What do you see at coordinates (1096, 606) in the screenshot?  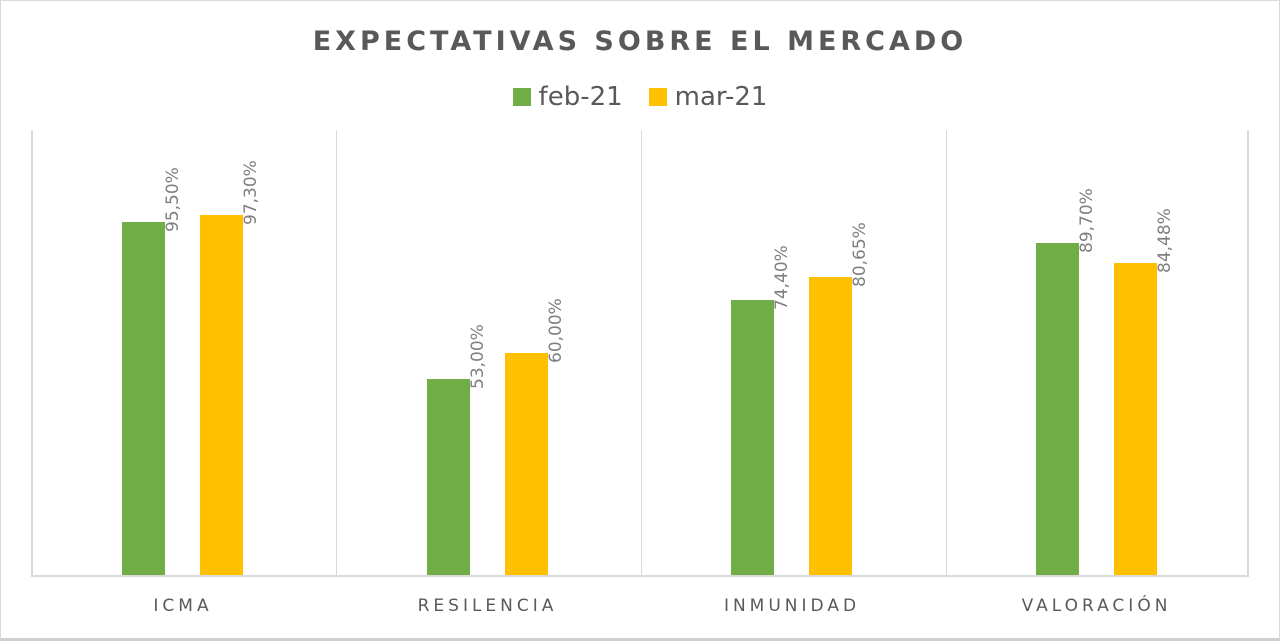 I see `category-label-valoración: VALORACIÓN` at bounding box center [1096, 606].